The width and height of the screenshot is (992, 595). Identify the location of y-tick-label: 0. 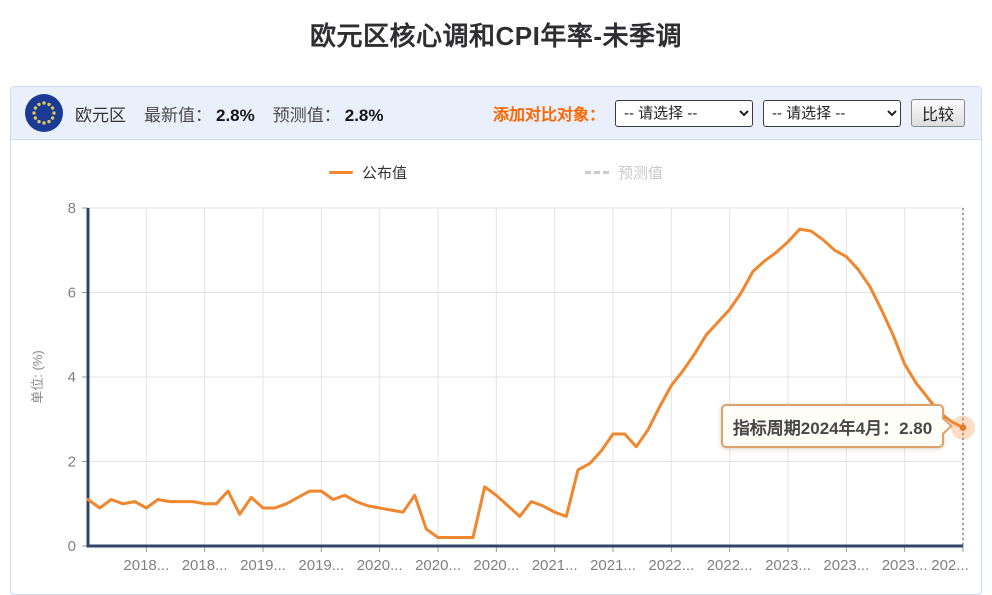
(72, 546).